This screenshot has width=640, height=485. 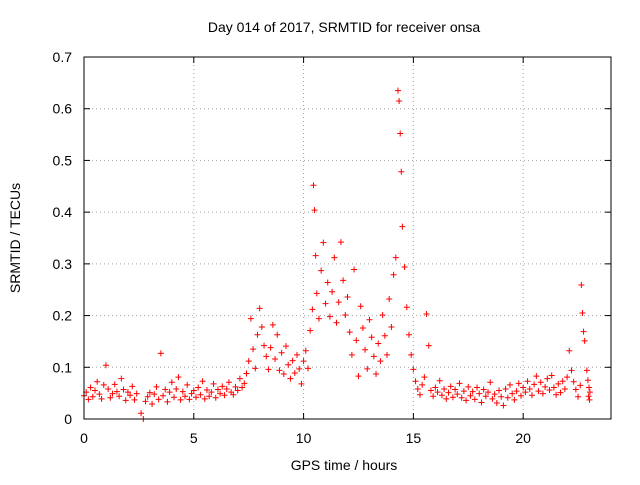 What do you see at coordinates (15, 238) in the screenshot?
I see `y-axis-label: SRMTID / TECUs` at bounding box center [15, 238].